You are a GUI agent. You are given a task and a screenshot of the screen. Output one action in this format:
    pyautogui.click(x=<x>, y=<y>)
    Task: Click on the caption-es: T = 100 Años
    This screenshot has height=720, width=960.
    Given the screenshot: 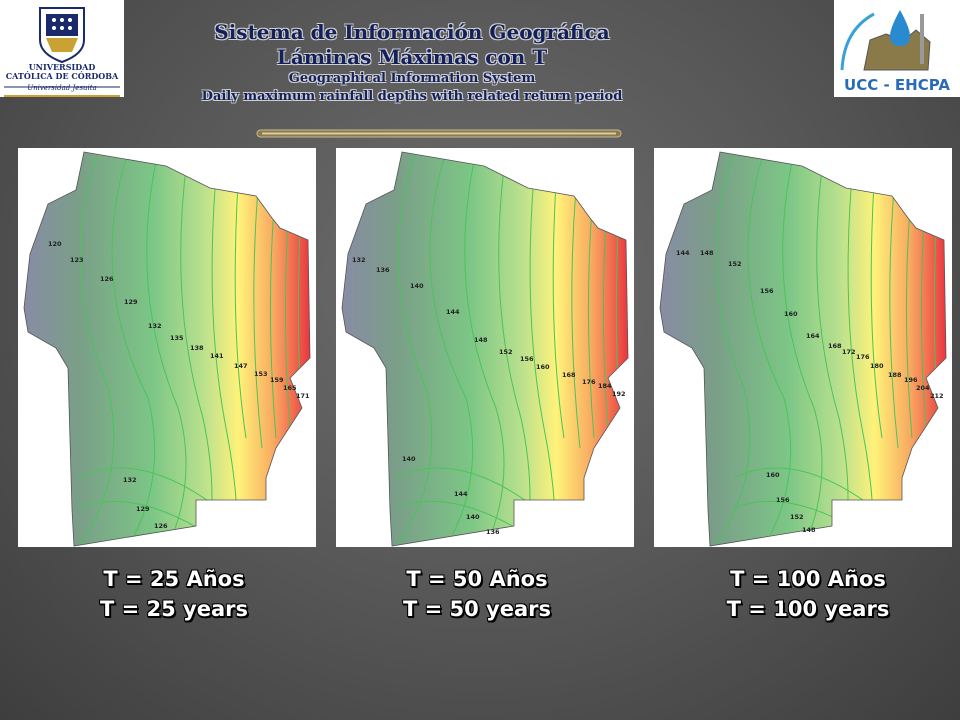 What is the action you would take?
    pyautogui.click(x=808, y=579)
    